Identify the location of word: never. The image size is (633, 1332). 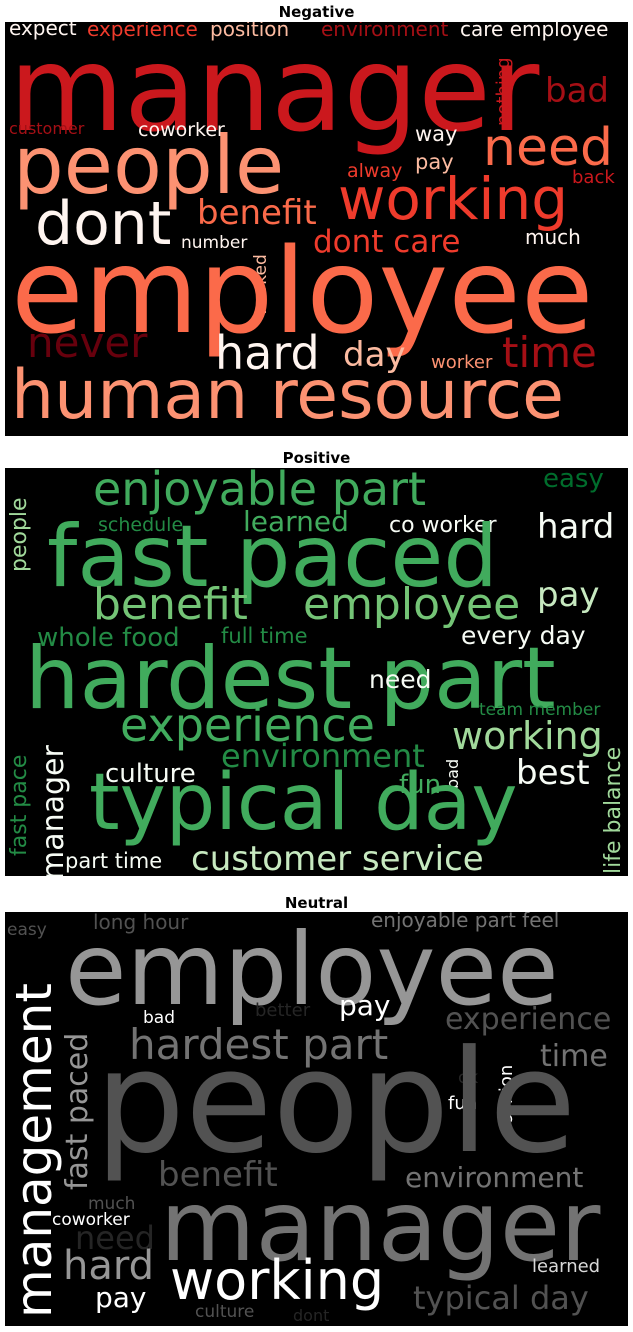
(87, 342).